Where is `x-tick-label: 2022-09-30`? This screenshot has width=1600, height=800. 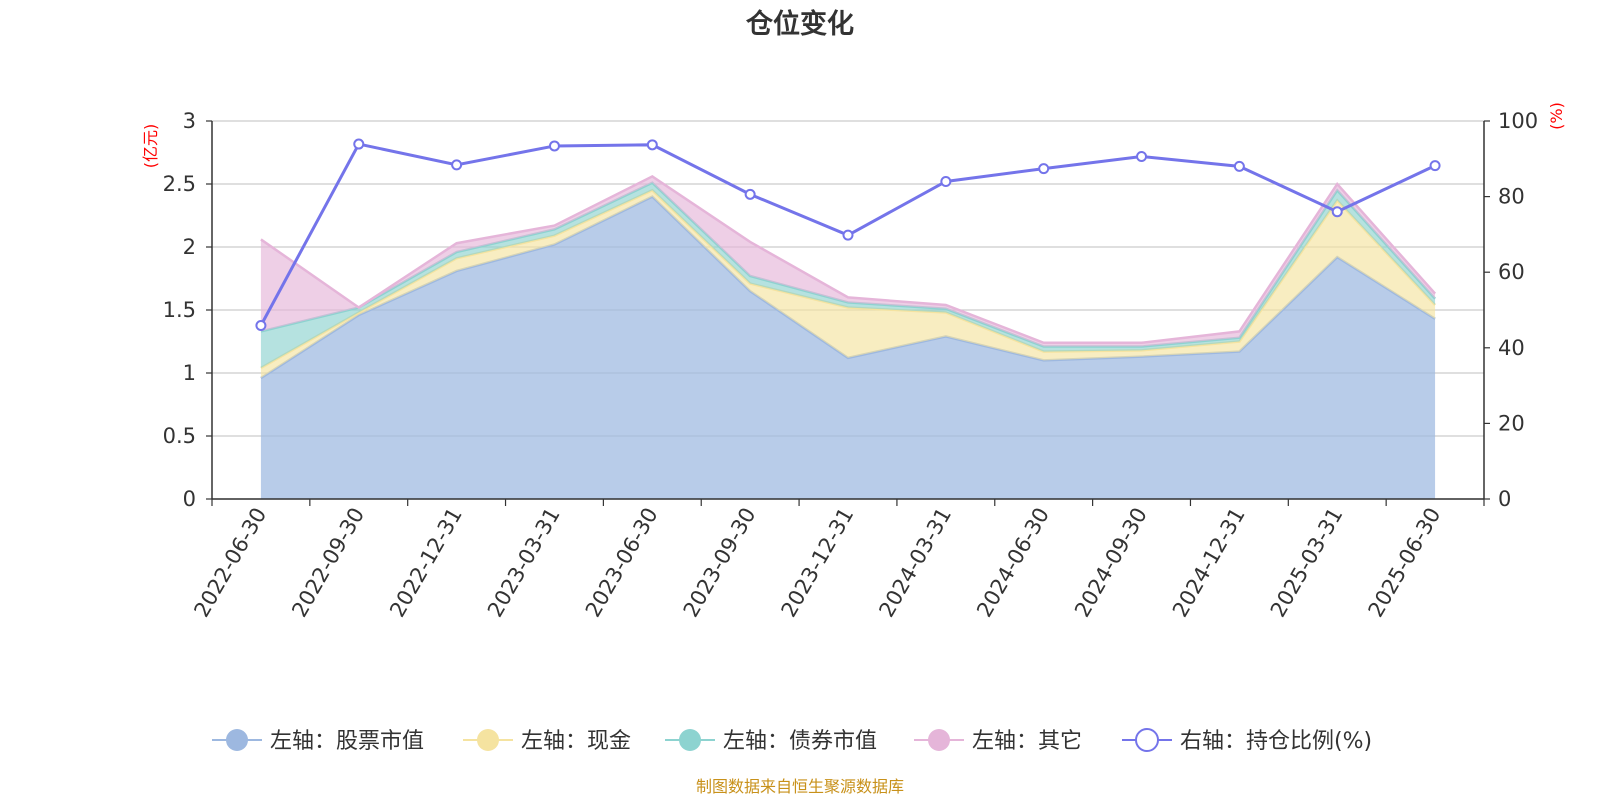 x-tick-label: 2022-09-30 is located at coordinates (328, 563).